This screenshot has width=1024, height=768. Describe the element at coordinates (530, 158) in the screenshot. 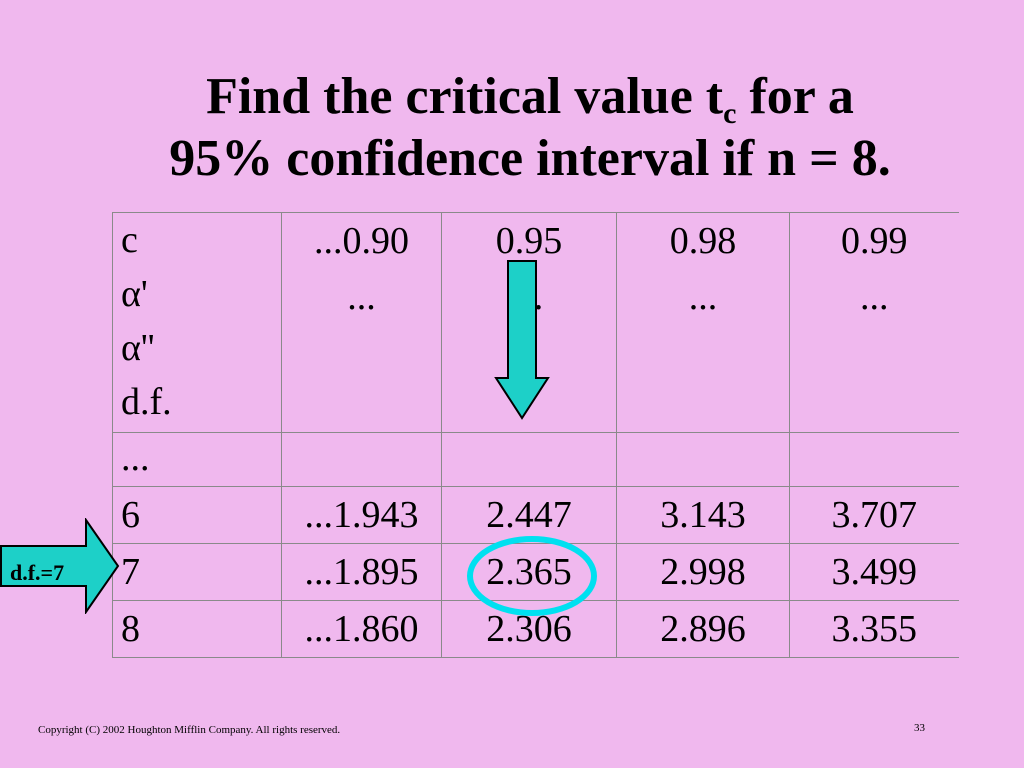

I see `title-line-2: 95% confidence interval if n = 8.` at that location.